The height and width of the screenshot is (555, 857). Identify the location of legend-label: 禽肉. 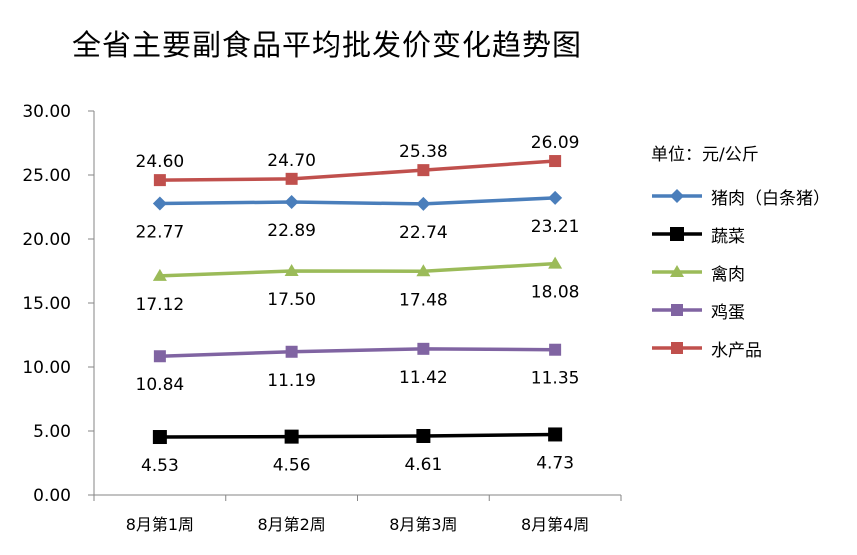
(728, 274).